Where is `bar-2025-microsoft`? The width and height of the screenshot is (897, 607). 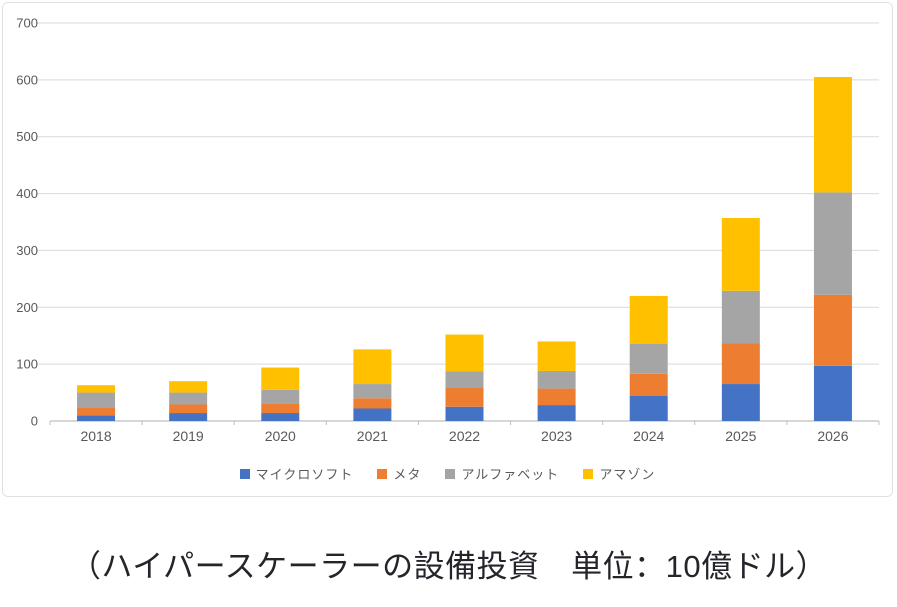 bar-2025-microsoft is located at coordinates (740, 402).